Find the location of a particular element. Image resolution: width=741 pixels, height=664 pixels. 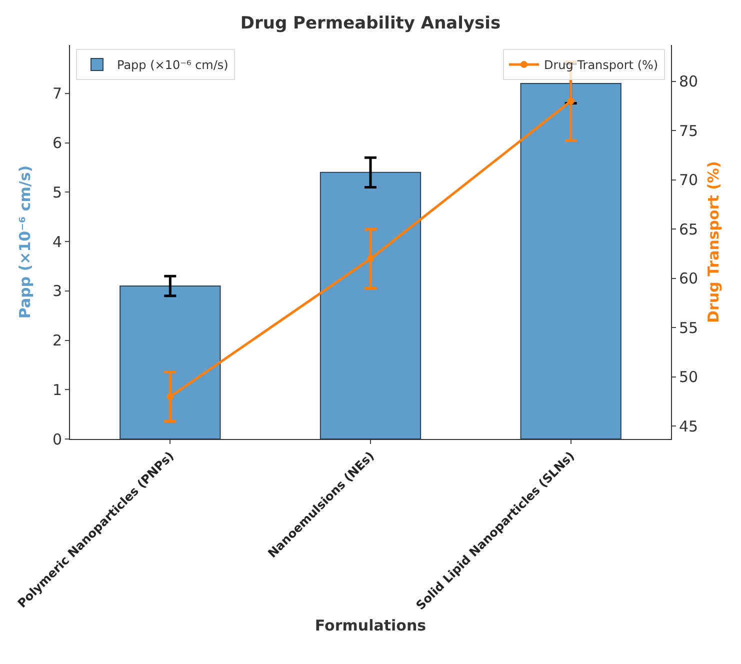

y-tick-label: 4 is located at coordinates (57, 241).